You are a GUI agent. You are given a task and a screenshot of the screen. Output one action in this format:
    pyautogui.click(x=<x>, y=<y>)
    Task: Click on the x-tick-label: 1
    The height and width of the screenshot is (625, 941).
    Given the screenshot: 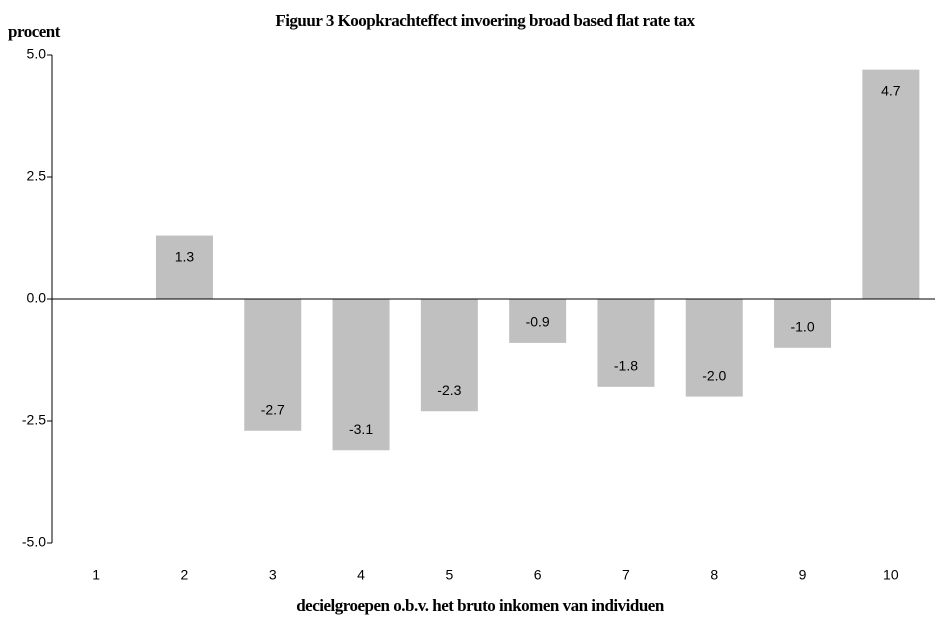 What is the action you would take?
    pyautogui.click(x=96, y=575)
    